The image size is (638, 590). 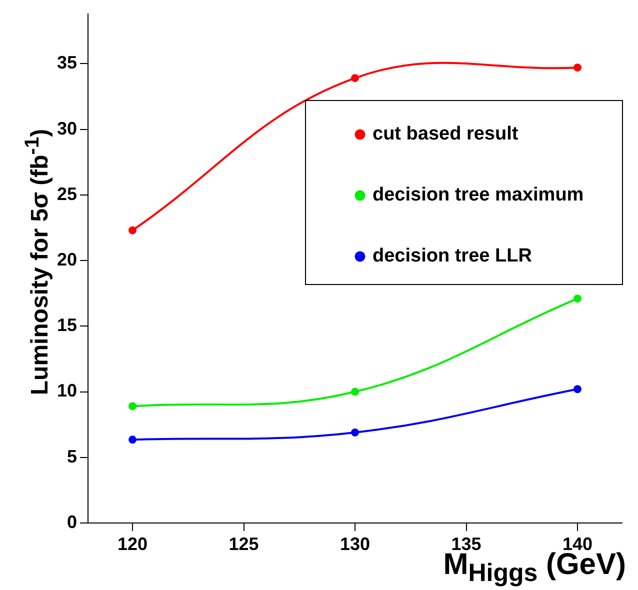 I want to click on y-tick-label: 0, so click(x=71, y=522).